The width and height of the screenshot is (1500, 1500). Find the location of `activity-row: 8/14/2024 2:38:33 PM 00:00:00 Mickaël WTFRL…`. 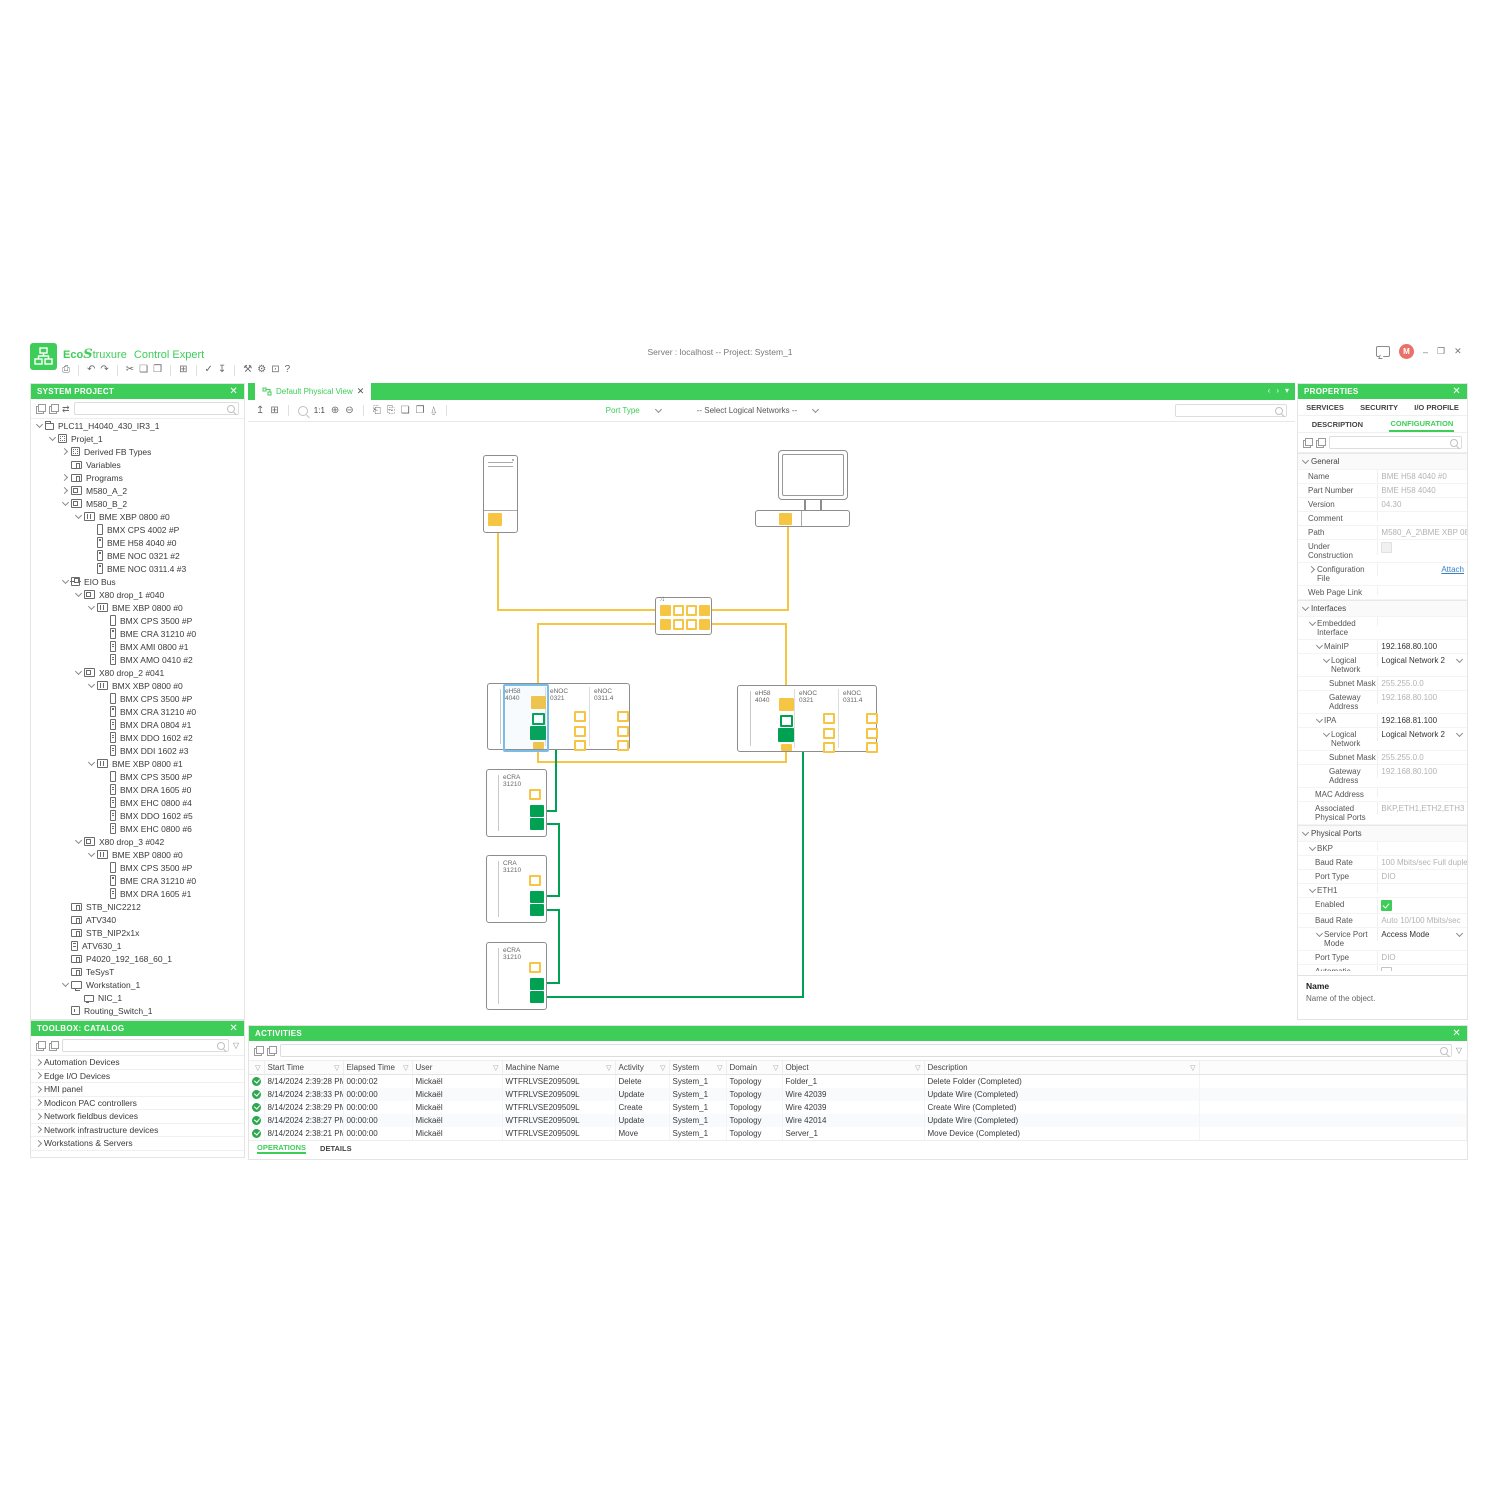

activity-row: 8/14/2024 2:38:33 PM 00:00:00 Mickaël WTFRL… is located at coordinates (858, 1094).